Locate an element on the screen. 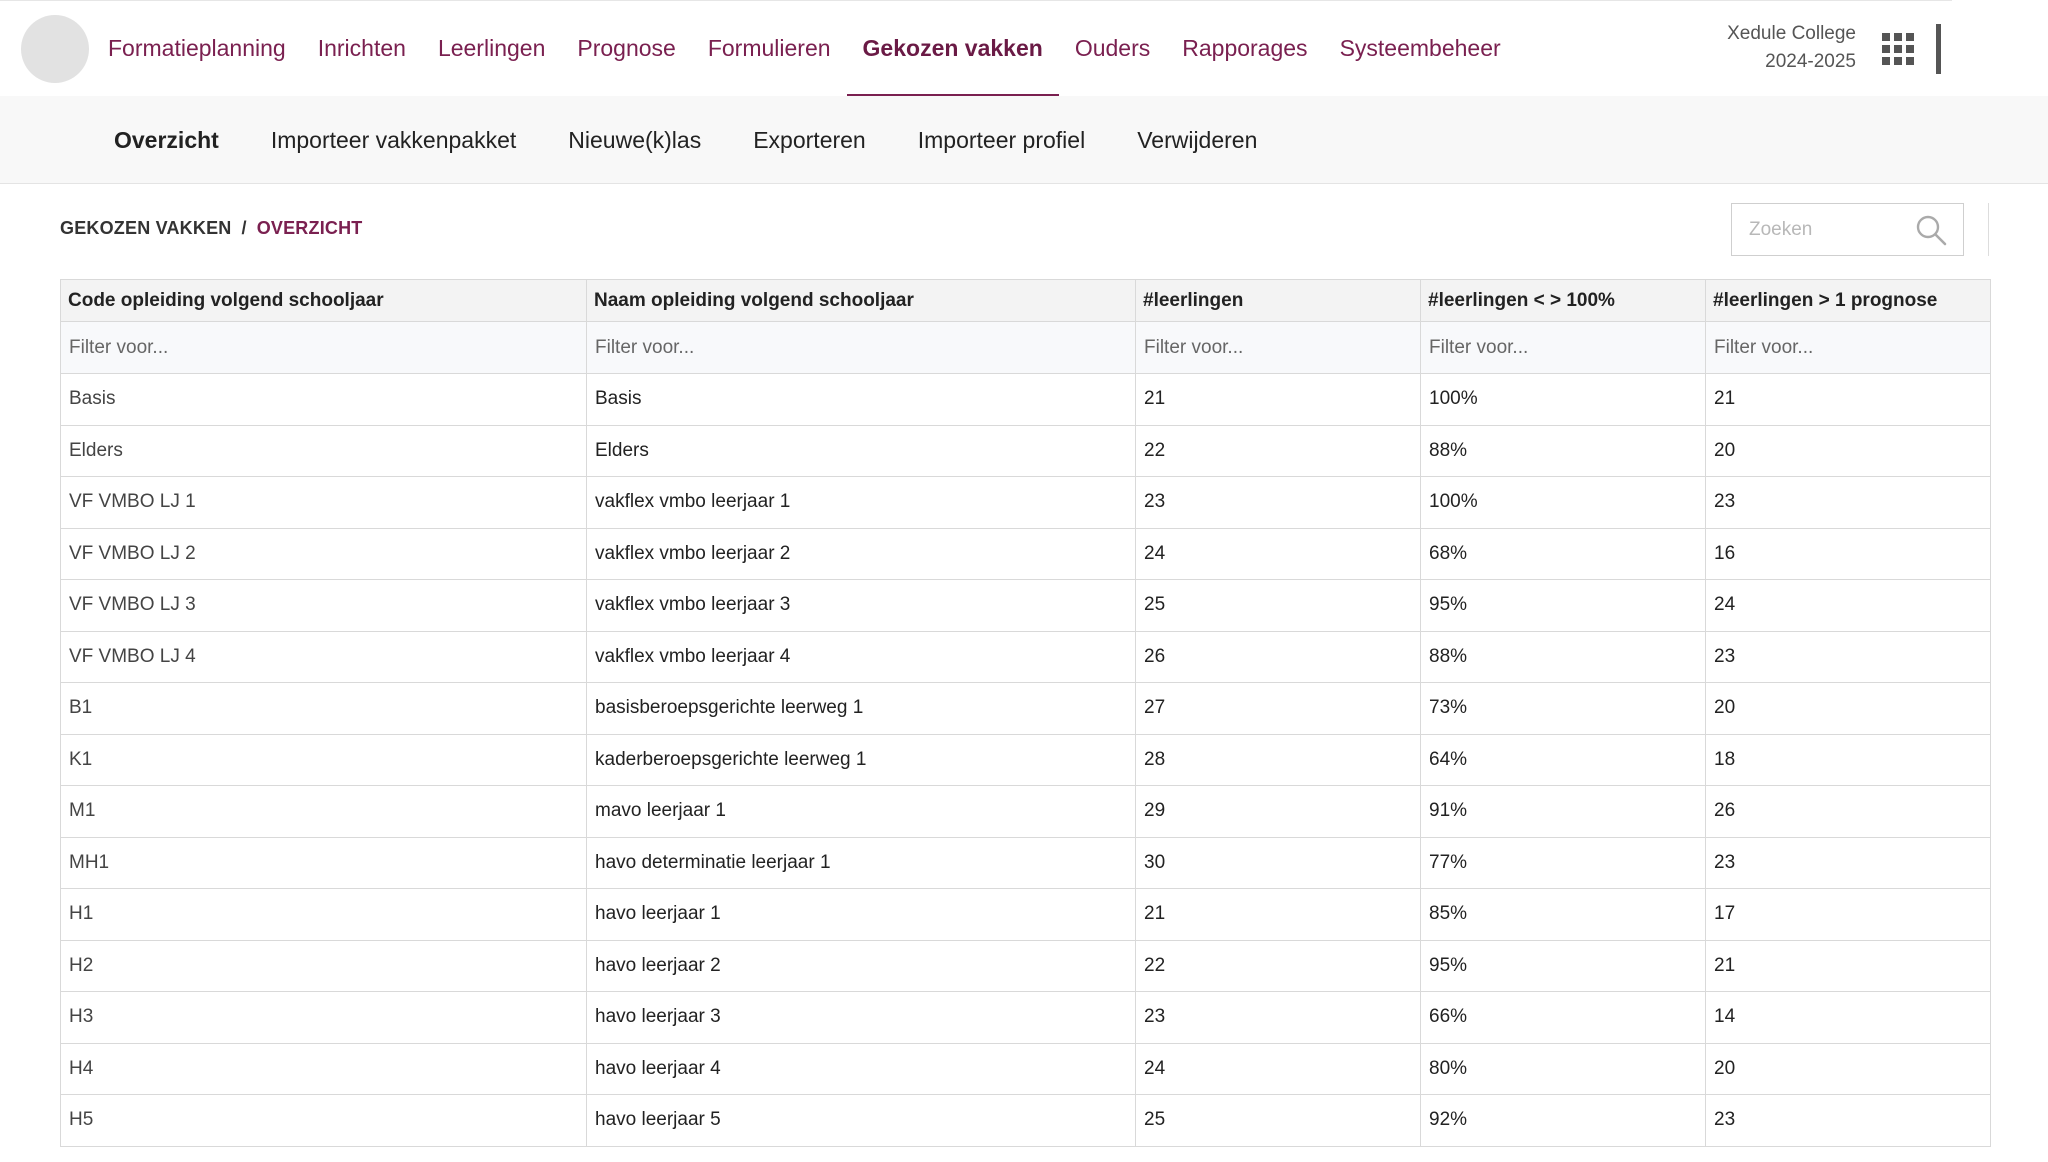 The height and width of the screenshot is (1162, 2048). table-row: Elders Elders 22 88% 20 is located at coordinates (1025, 450).